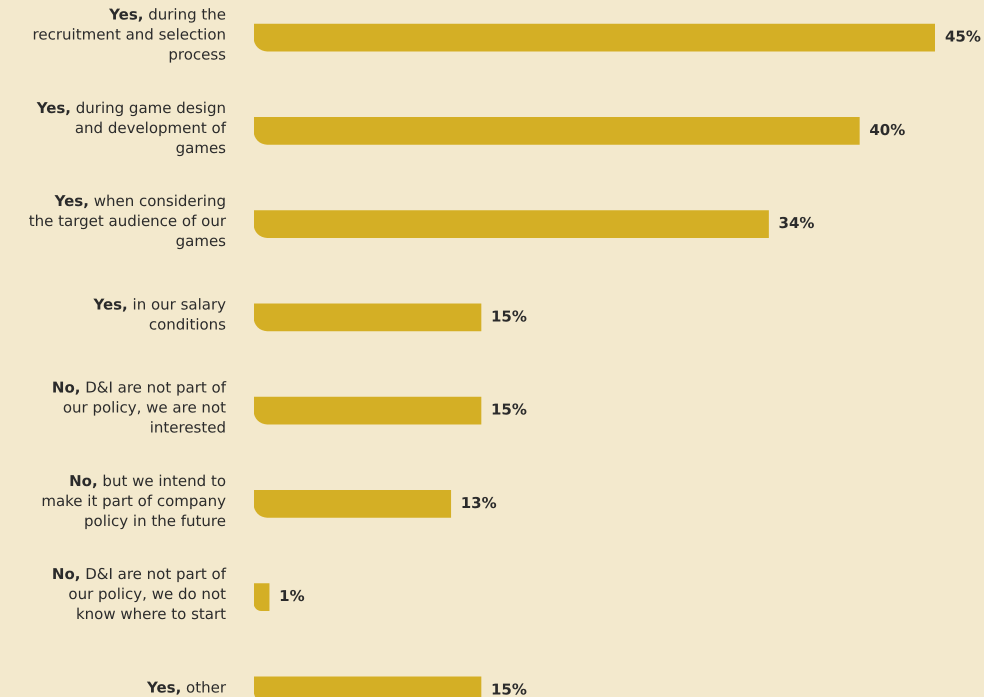  I want to click on category-label: No, but we intend to make it part of company policy in the future, so click(133, 501).